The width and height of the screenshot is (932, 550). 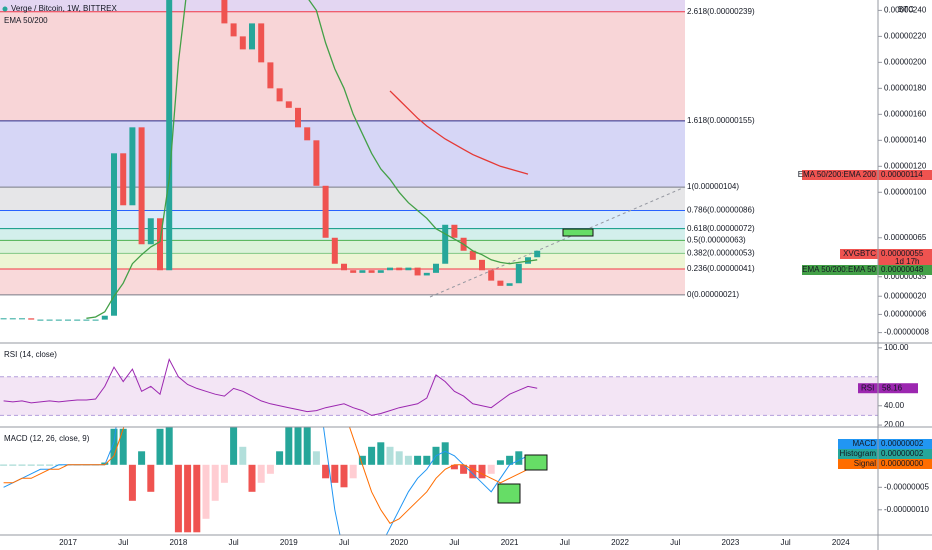 What do you see at coordinates (858, 453) in the screenshot?
I see `legend-name: Histogram` at bounding box center [858, 453].